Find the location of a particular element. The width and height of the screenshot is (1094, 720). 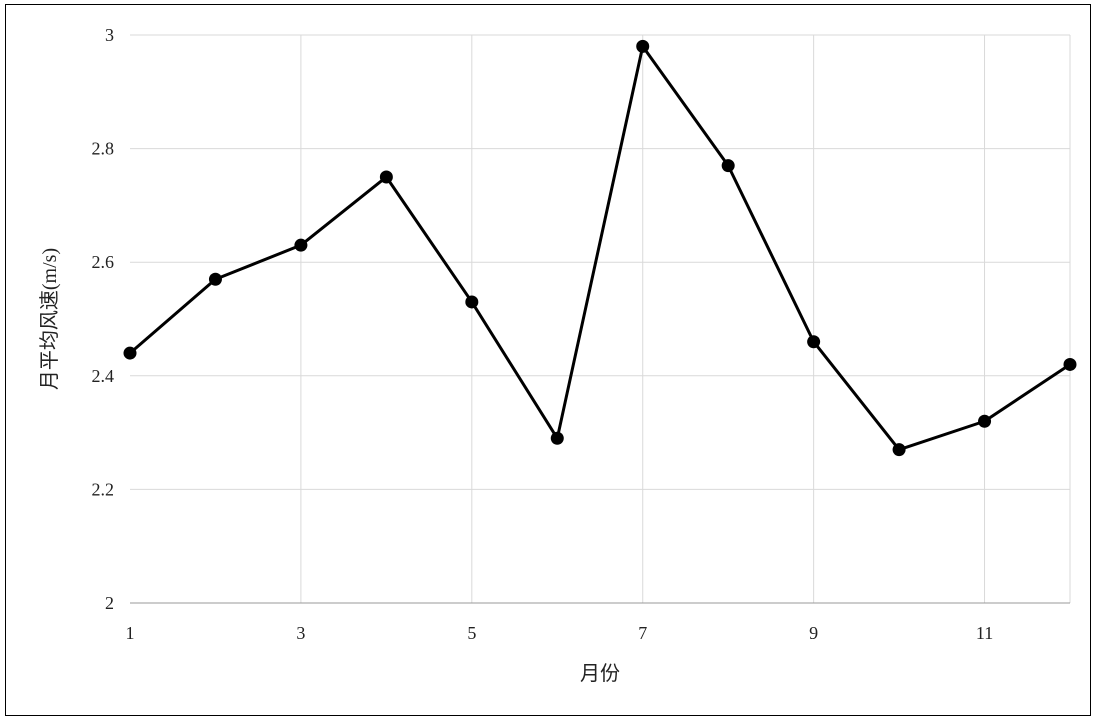

y-tick-label: 2.4 is located at coordinates (103, 376).